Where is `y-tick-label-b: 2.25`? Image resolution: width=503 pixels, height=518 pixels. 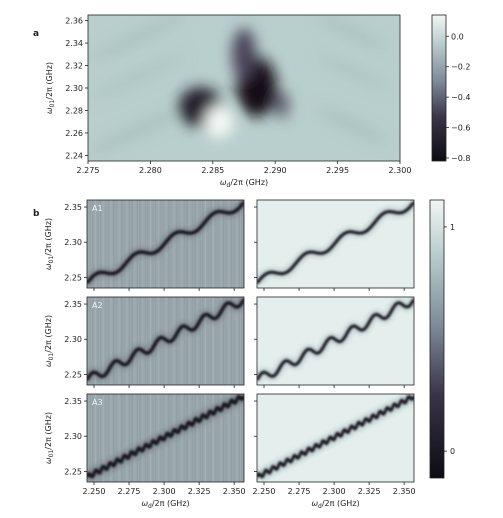 y-tick-label-b: 2.25 is located at coordinates (73, 277).